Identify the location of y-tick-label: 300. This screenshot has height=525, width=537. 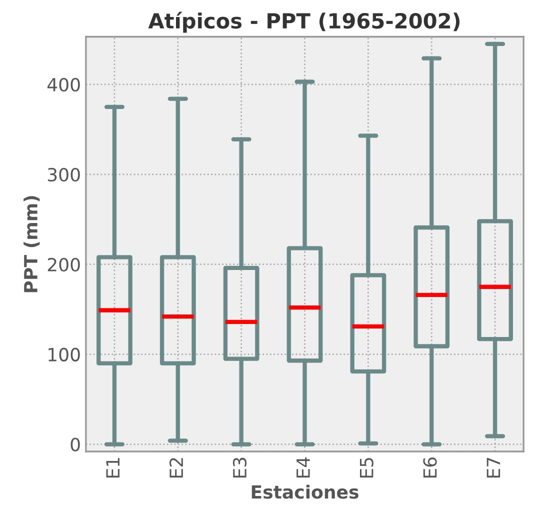
(64, 175).